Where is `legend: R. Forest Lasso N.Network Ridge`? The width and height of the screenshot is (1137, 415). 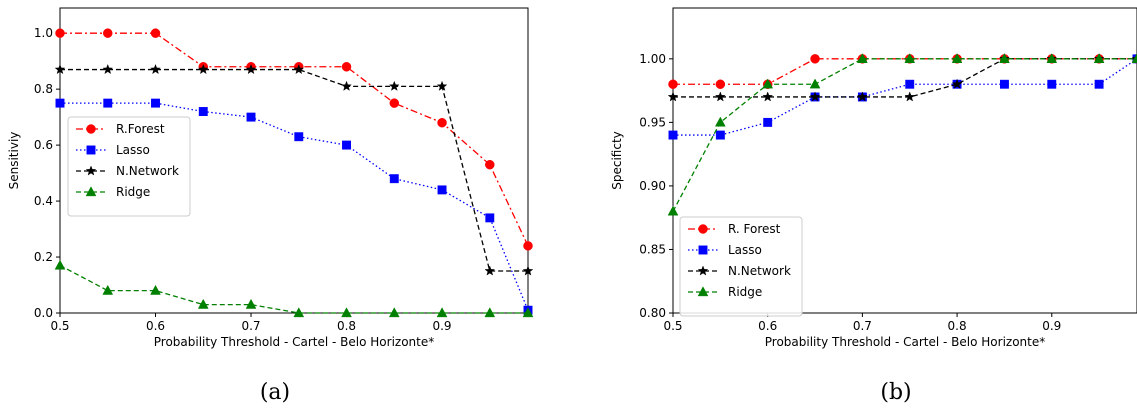 legend: R. Forest Lasso N.Network Ridge is located at coordinates (741, 266).